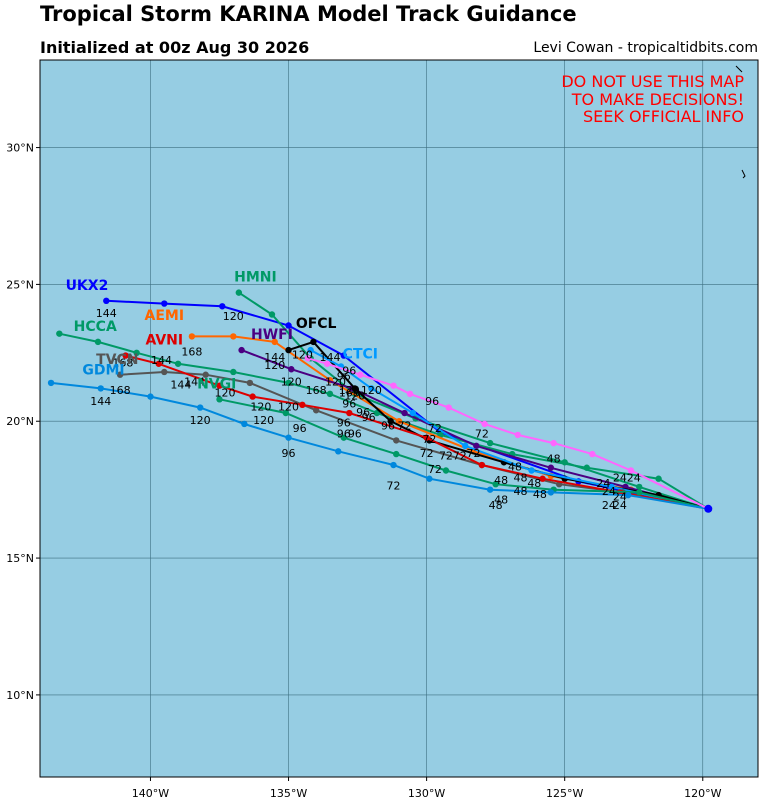  I want to click on tick-label-lat: 30°N, so click(20, 148).